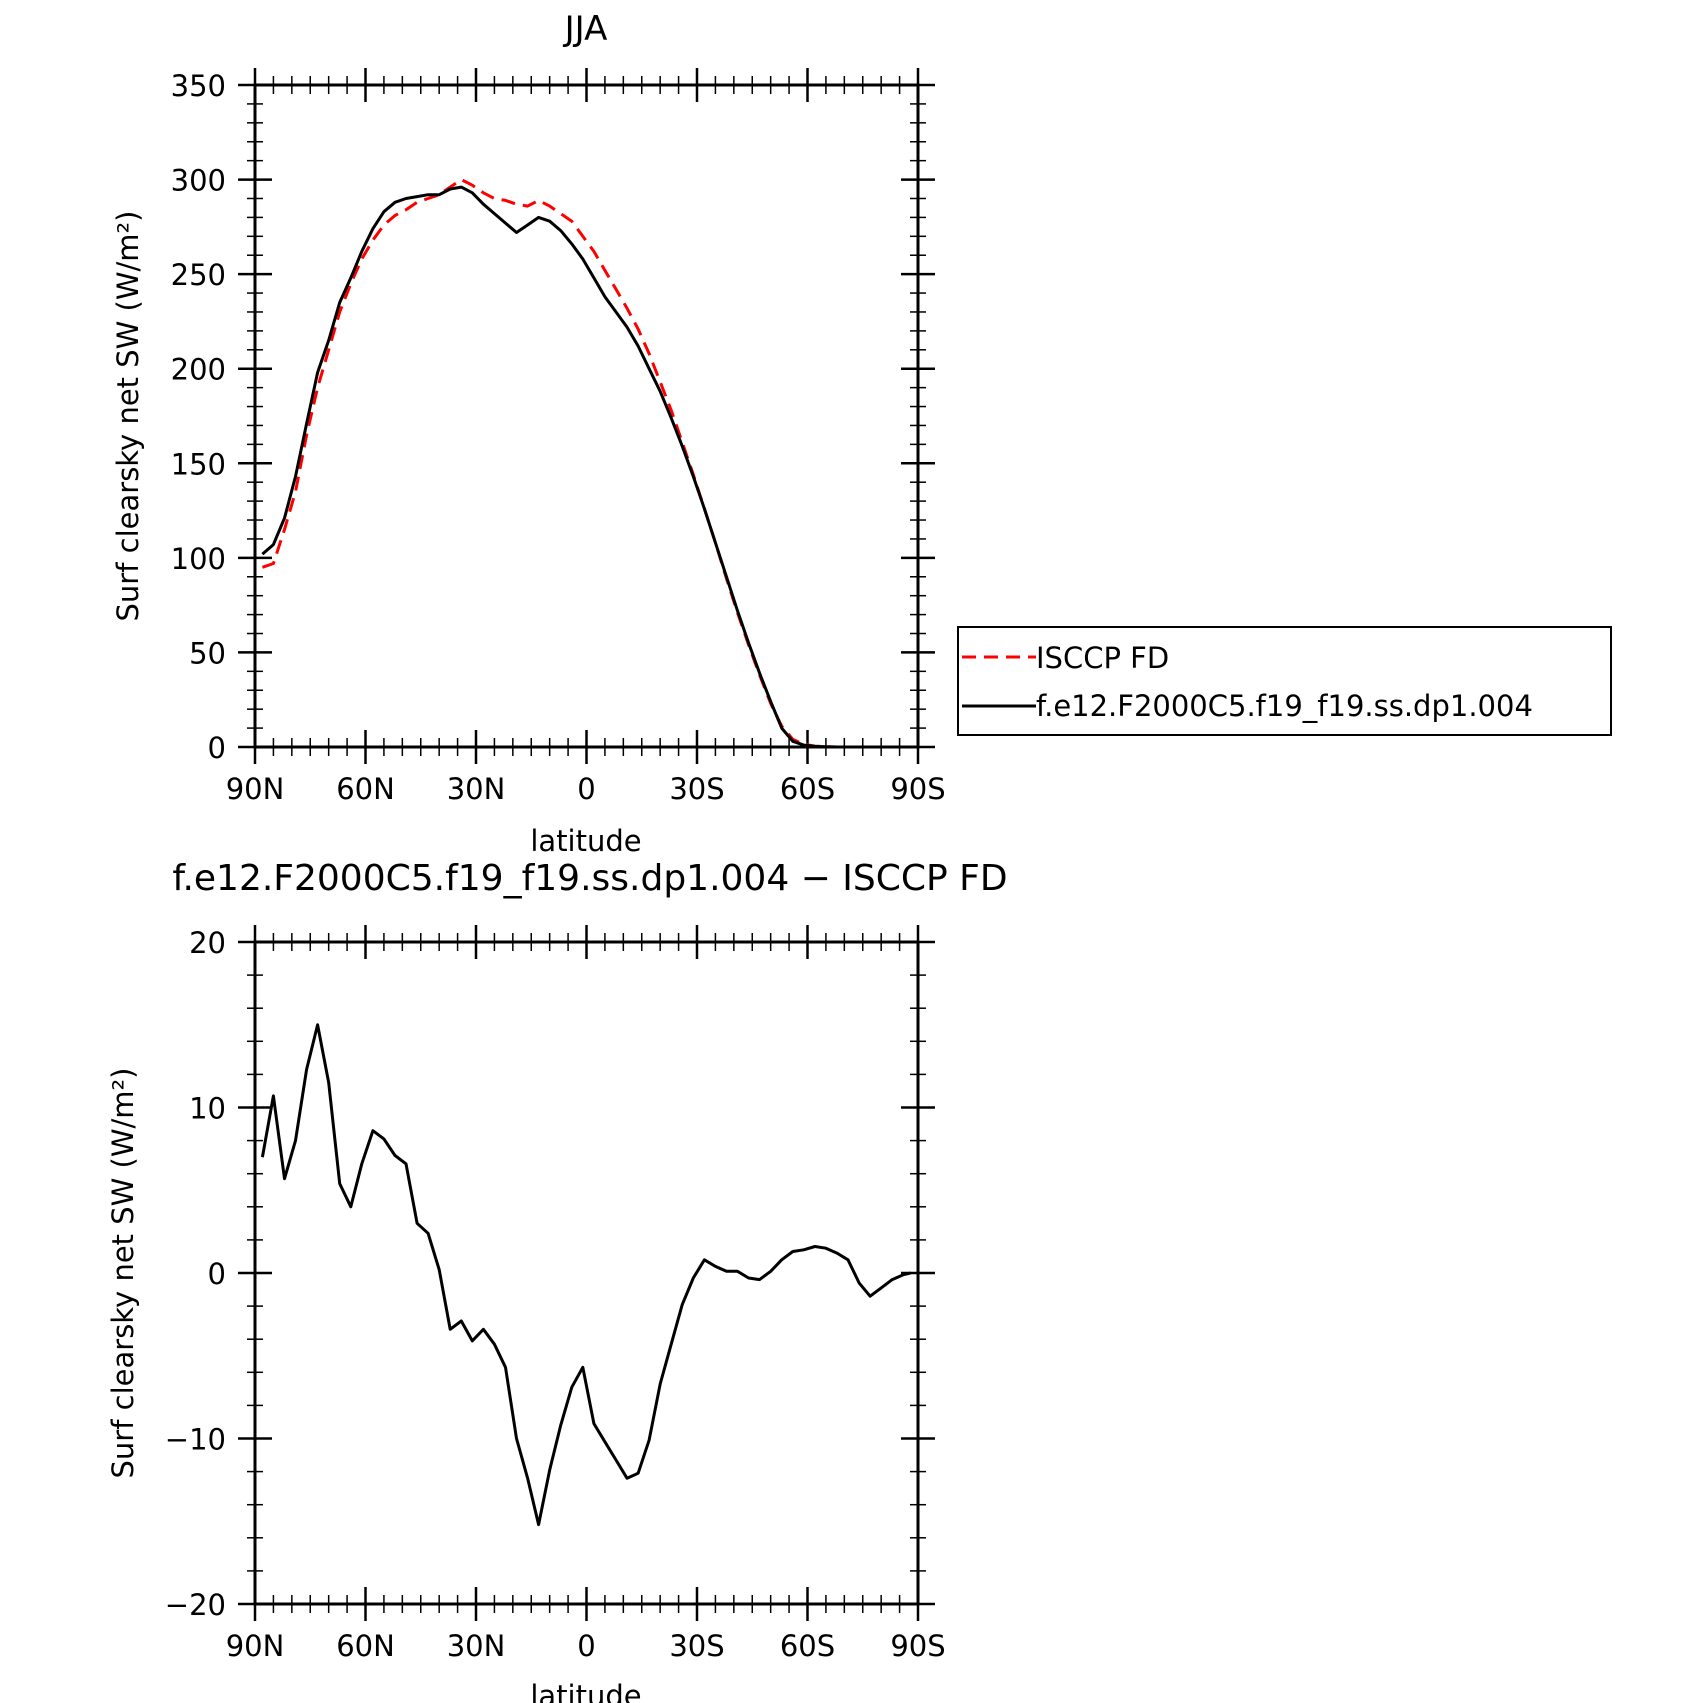 The image size is (1702, 1703). What do you see at coordinates (207, 653) in the screenshot?
I see `y-tick-label: 50` at bounding box center [207, 653].